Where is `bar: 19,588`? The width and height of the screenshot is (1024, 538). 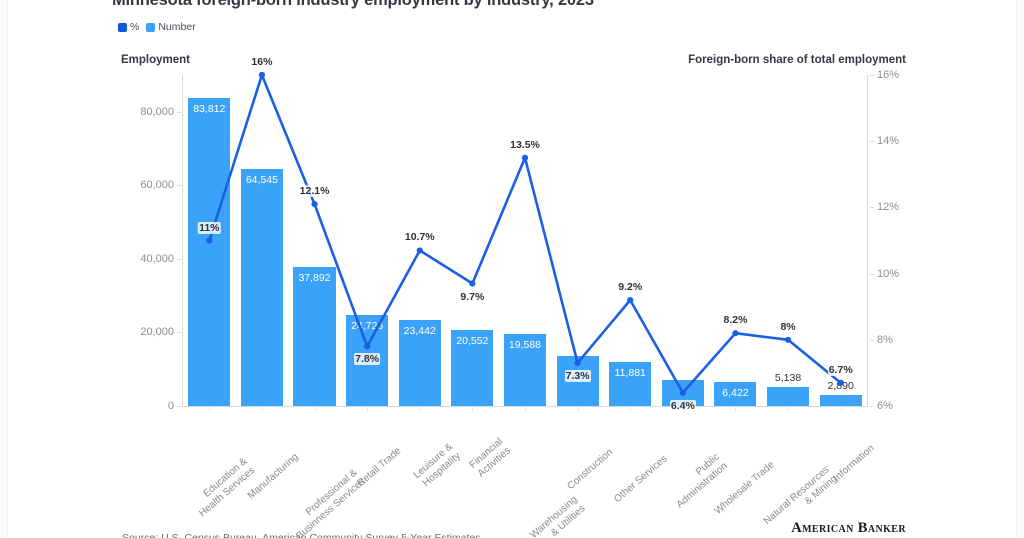 bar: 19,588 is located at coordinates (525, 369).